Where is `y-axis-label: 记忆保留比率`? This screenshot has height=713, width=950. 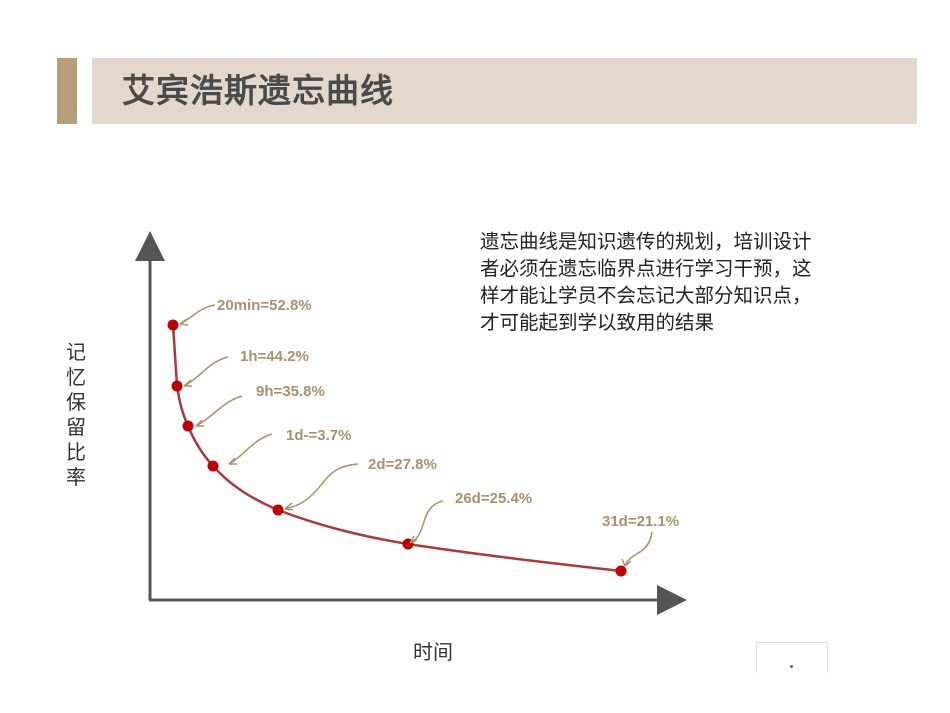
y-axis-label: 记忆保留比率 is located at coordinates (76, 414).